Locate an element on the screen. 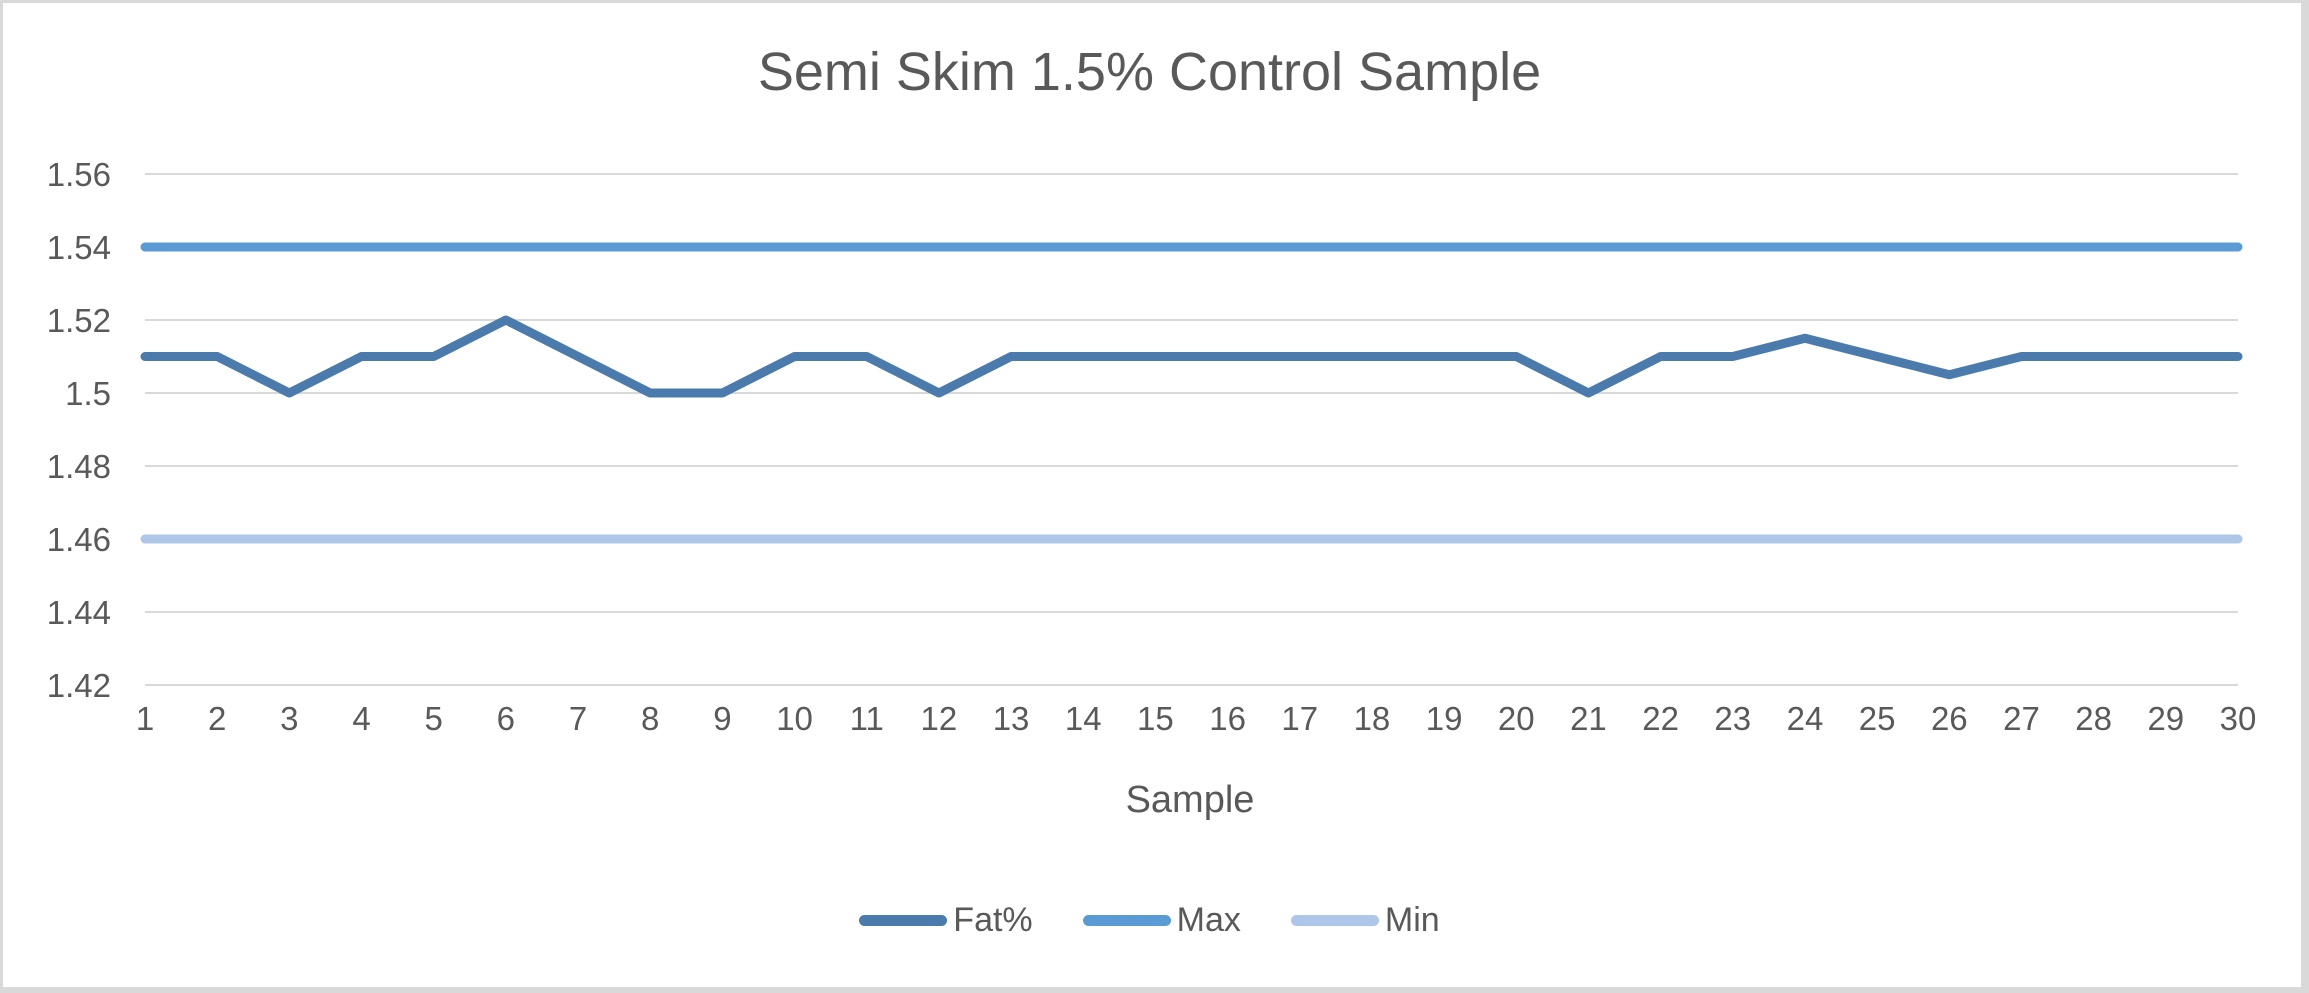 The height and width of the screenshot is (993, 2309). legend-label-max: Max is located at coordinates (1208, 920).